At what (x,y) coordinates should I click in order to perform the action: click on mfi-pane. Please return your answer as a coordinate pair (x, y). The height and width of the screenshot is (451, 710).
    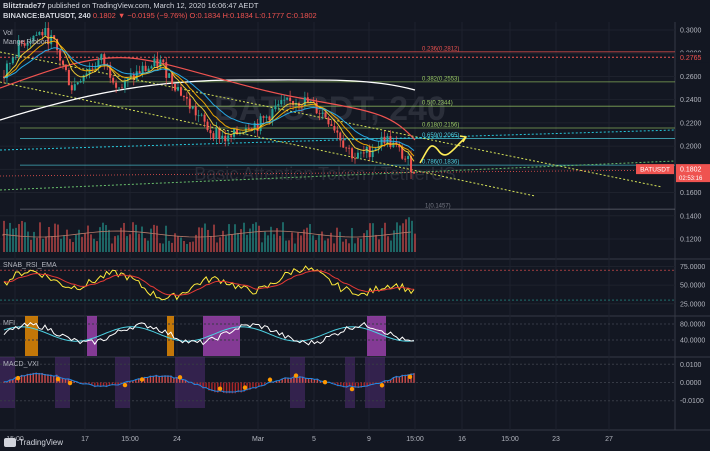
    Looking at the image, I should click on (337, 336).